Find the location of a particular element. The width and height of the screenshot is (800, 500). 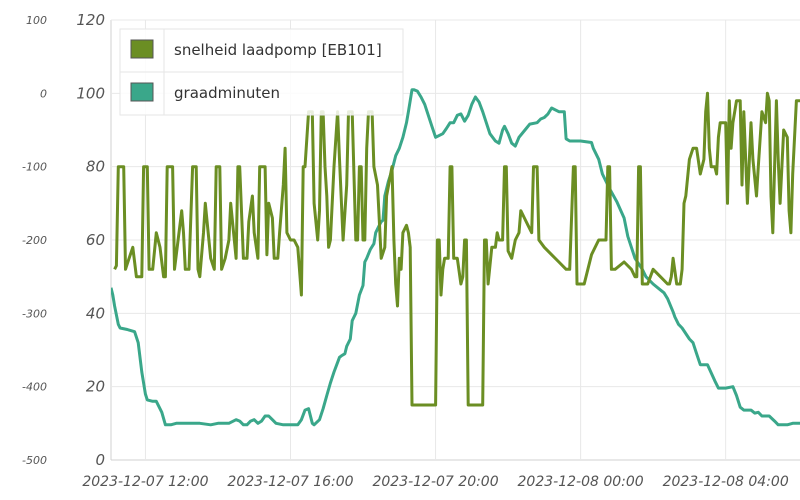

x-axis-tick-label: 2023-12-08 00:00 is located at coordinates (581, 482).